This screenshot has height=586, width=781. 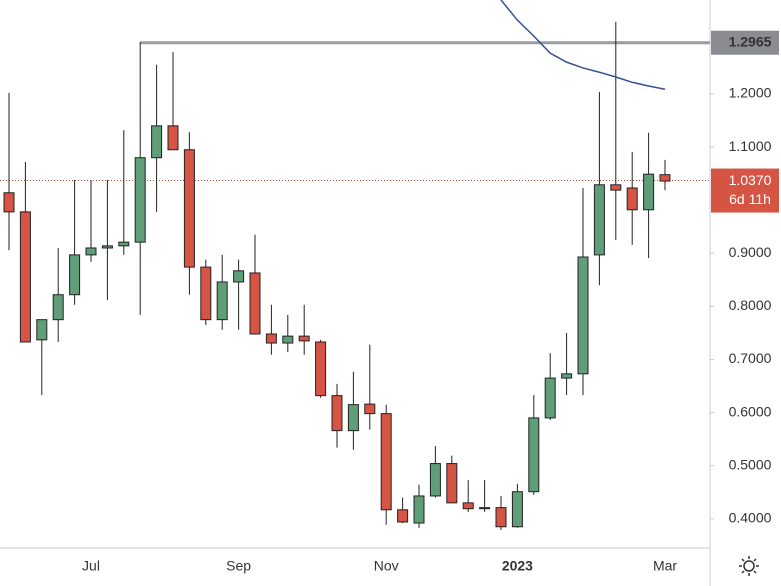 What do you see at coordinates (750, 93) in the screenshot?
I see `y-tick-label: 1.2000` at bounding box center [750, 93].